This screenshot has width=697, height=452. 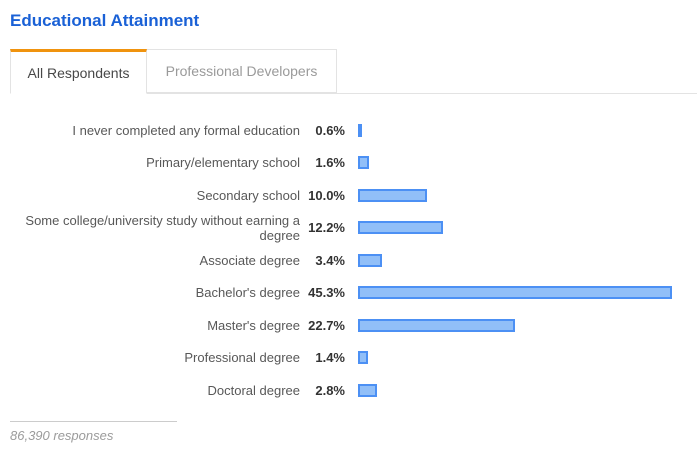 I want to click on tab-professional-developers-label: Professional Developers, so click(x=241, y=71).